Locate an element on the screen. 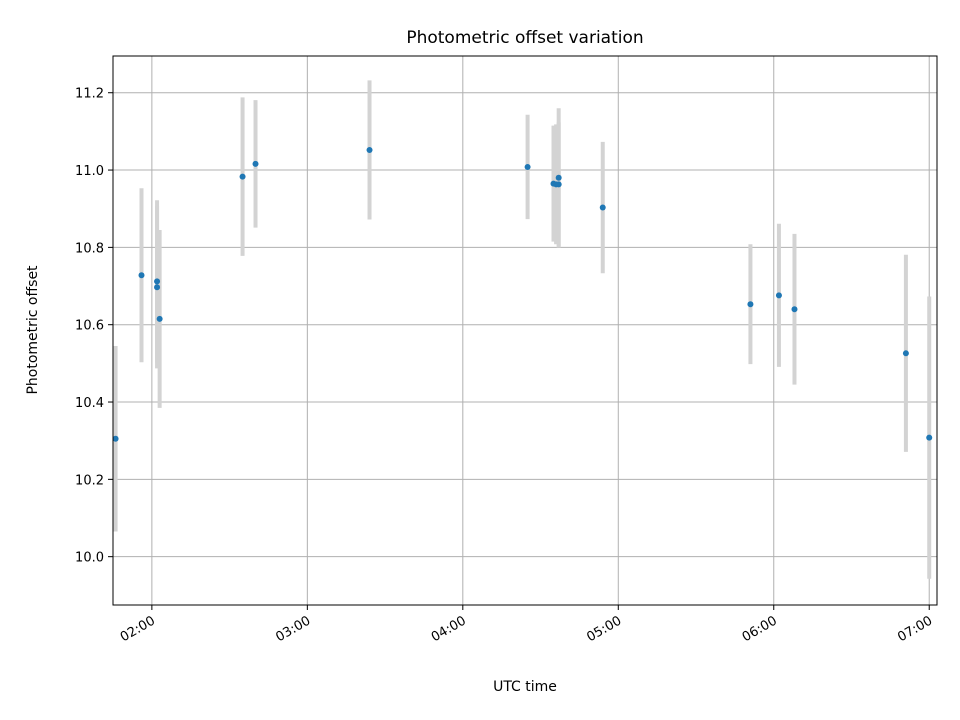 The image size is (960, 720). y-axis-label: Photometric offset is located at coordinates (33, 330).